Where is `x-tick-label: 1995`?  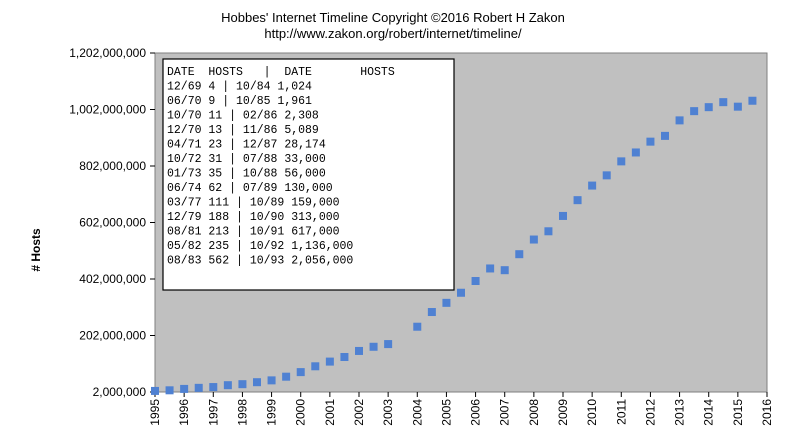
x-tick-label: 1995 is located at coordinates (155, 412).